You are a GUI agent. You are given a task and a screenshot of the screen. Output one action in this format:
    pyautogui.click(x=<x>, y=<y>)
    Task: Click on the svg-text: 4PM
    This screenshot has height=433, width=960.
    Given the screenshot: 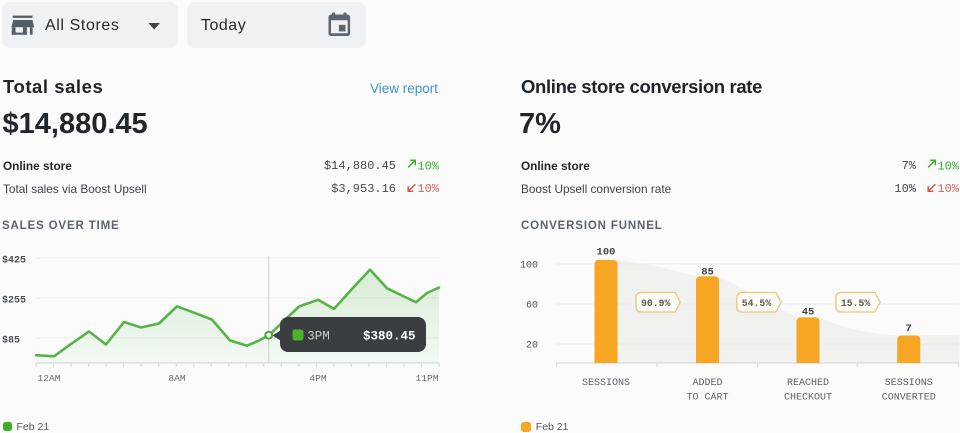 What is the action you would take?
    pyautogui.click(x=318, y=378)
    